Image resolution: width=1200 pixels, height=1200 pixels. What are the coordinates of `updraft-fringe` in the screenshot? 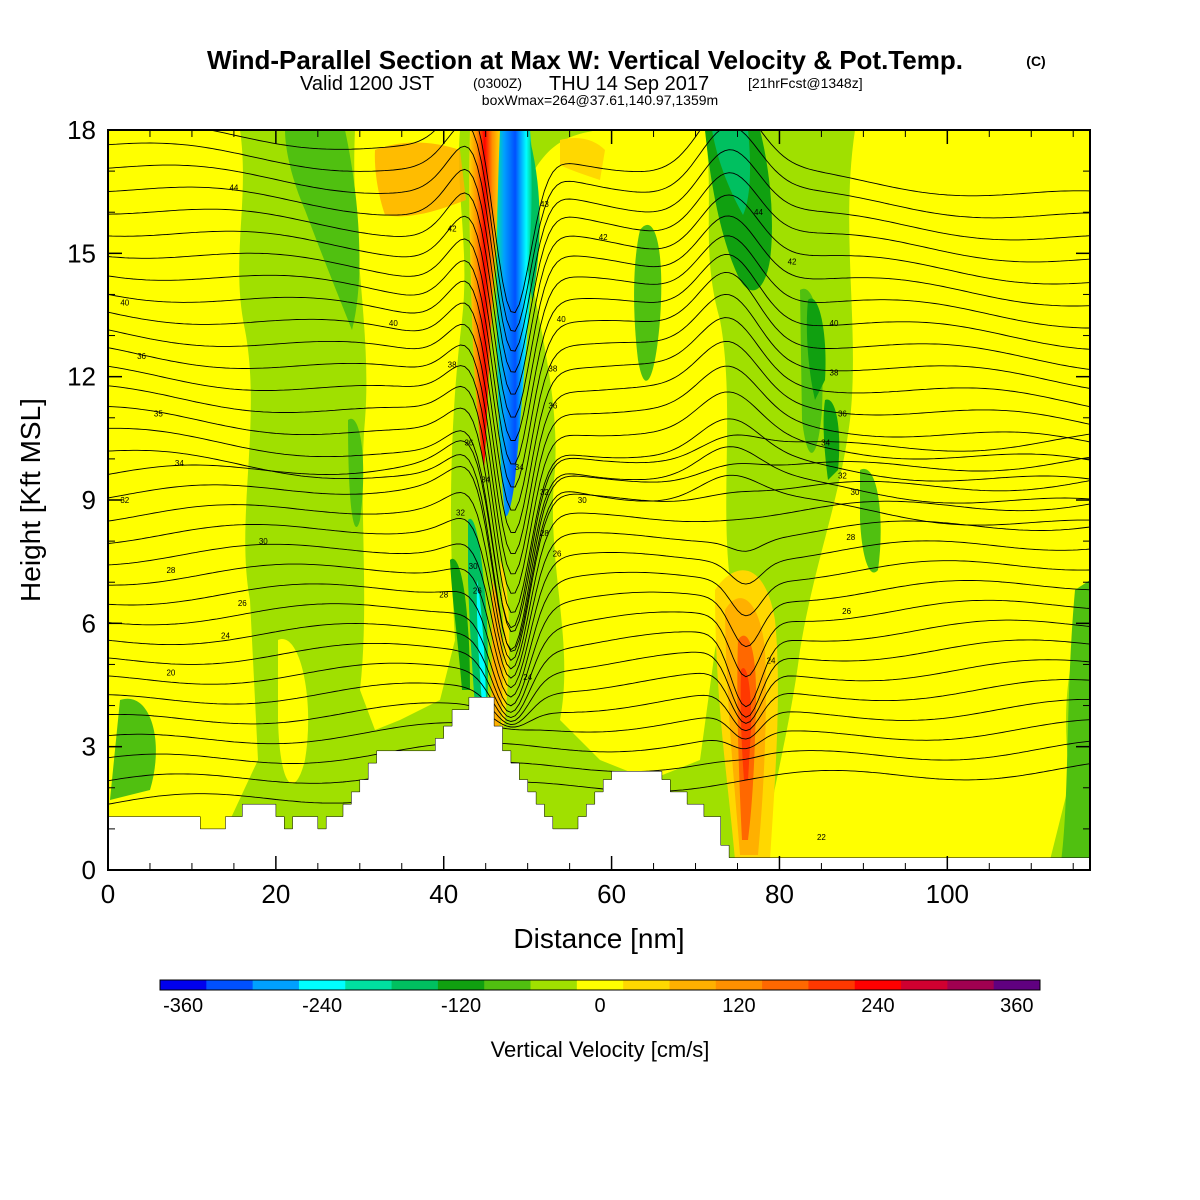 It's located at (420, 179).